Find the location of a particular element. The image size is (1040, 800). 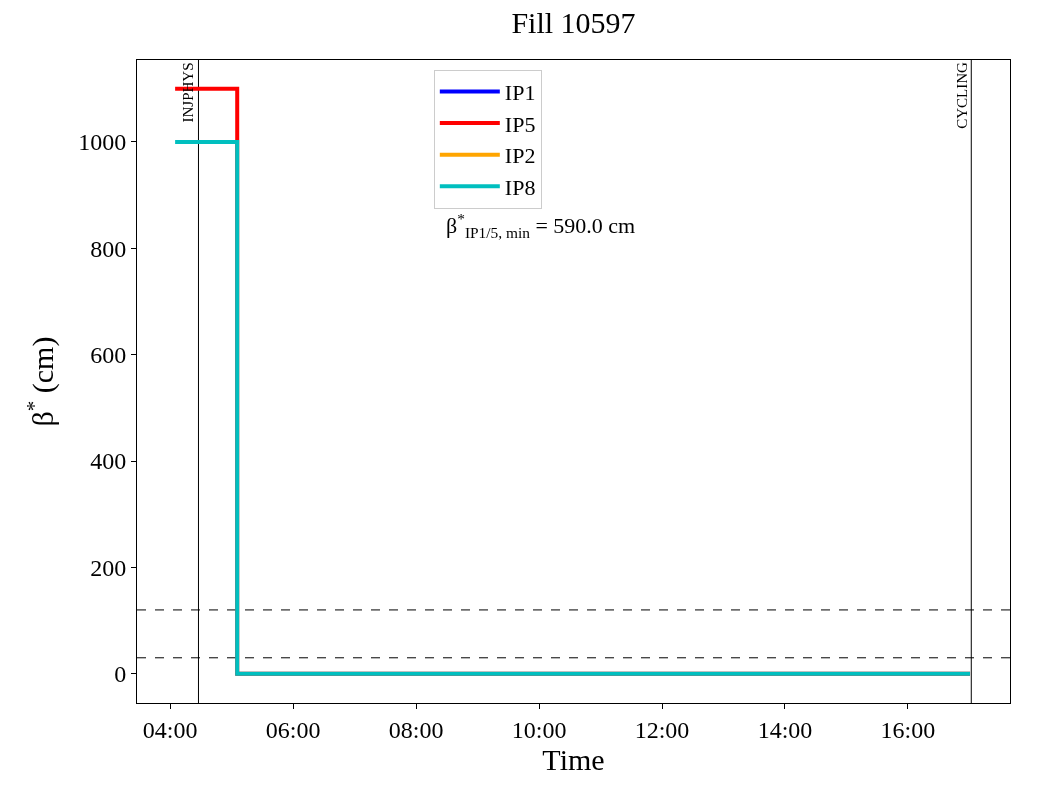

y-tick-label: 0 is located at coordinates (120, 674).